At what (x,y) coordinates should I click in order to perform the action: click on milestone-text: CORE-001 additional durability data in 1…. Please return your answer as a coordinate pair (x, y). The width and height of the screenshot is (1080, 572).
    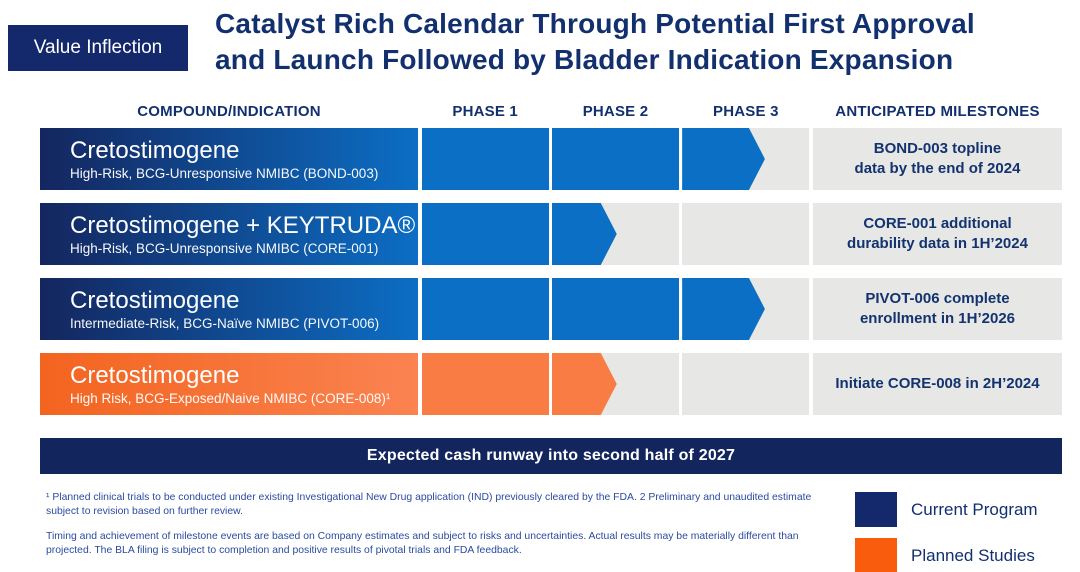
    Looking at the image, I should click on (937, 233).